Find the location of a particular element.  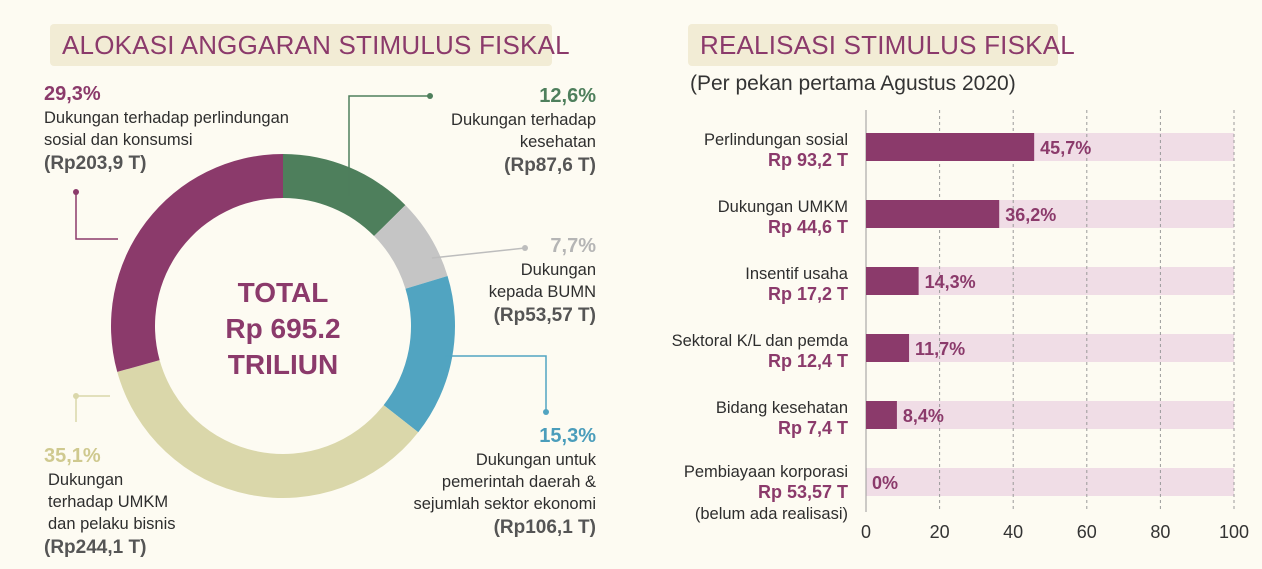

right-subtitle: (Per pekan pertama Agustus 2020) is located at coordinates (853, 83).